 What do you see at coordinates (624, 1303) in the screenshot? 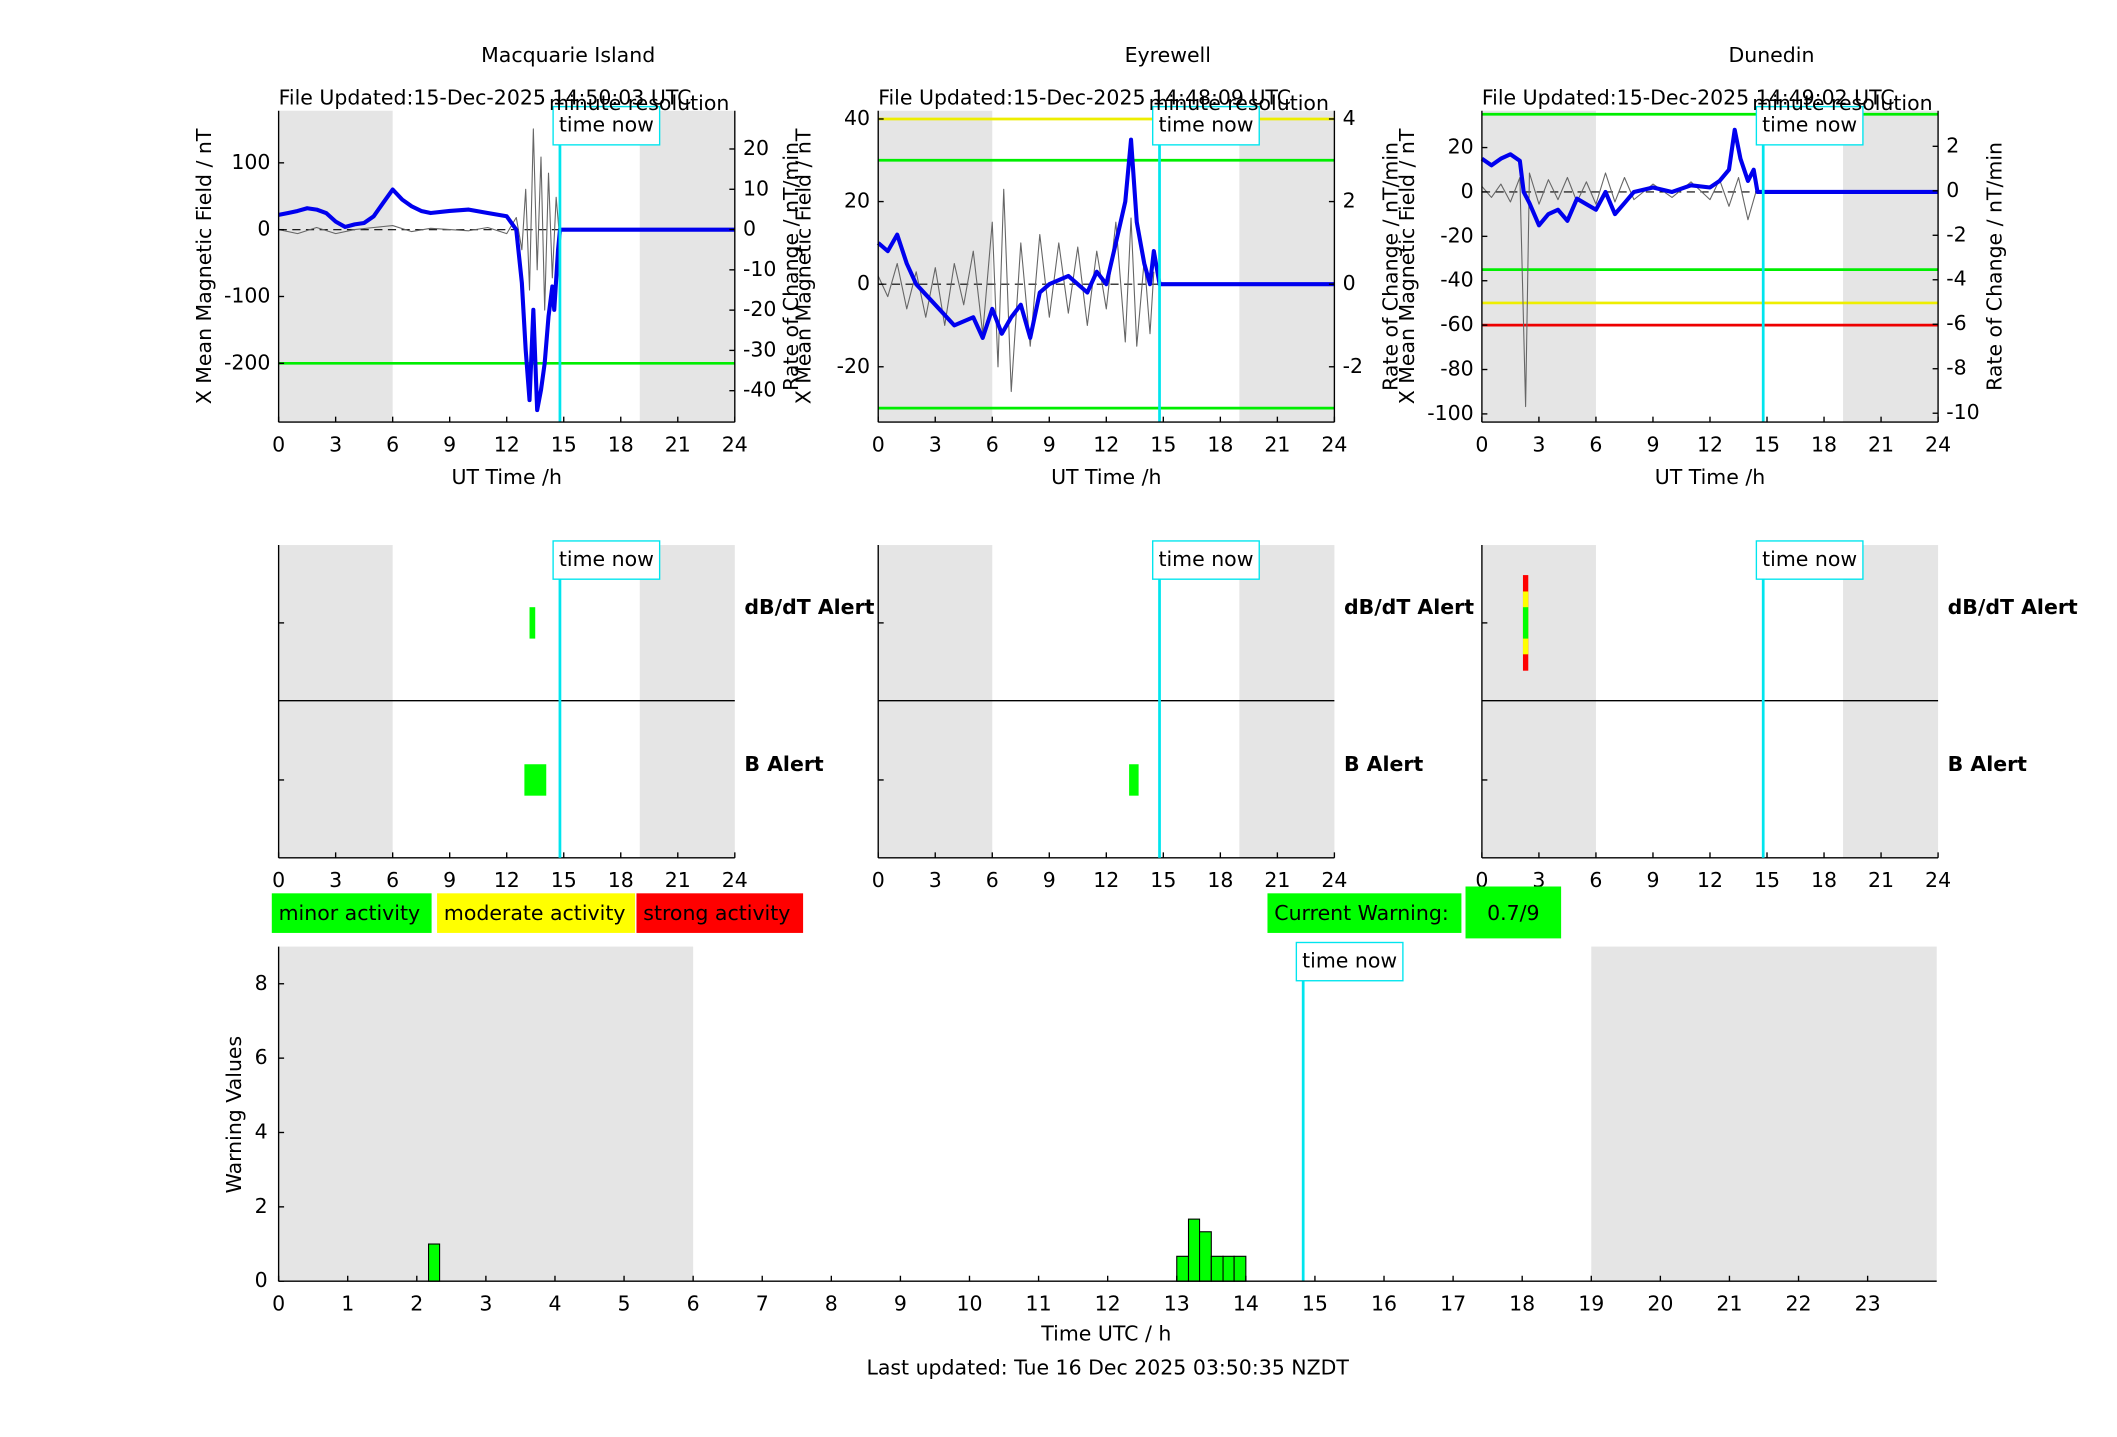
I see `x-tick-label: 5` at bounding box center [624, 1303].